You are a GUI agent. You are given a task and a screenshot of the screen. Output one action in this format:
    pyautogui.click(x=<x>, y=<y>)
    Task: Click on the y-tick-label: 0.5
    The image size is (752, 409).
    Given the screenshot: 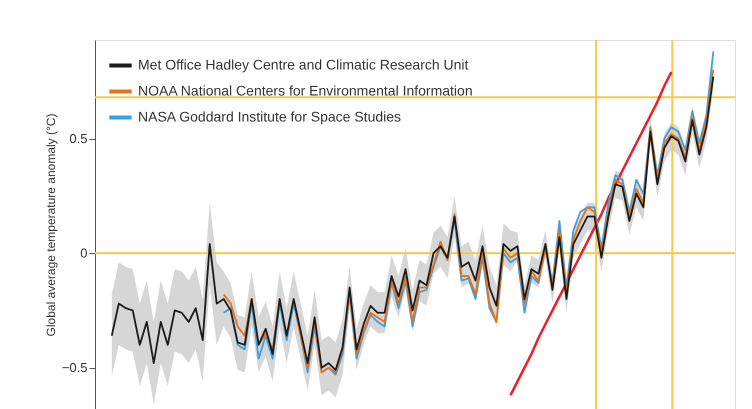 What is the action you would take?
    pyautogui.click(x=78, y=138)
    